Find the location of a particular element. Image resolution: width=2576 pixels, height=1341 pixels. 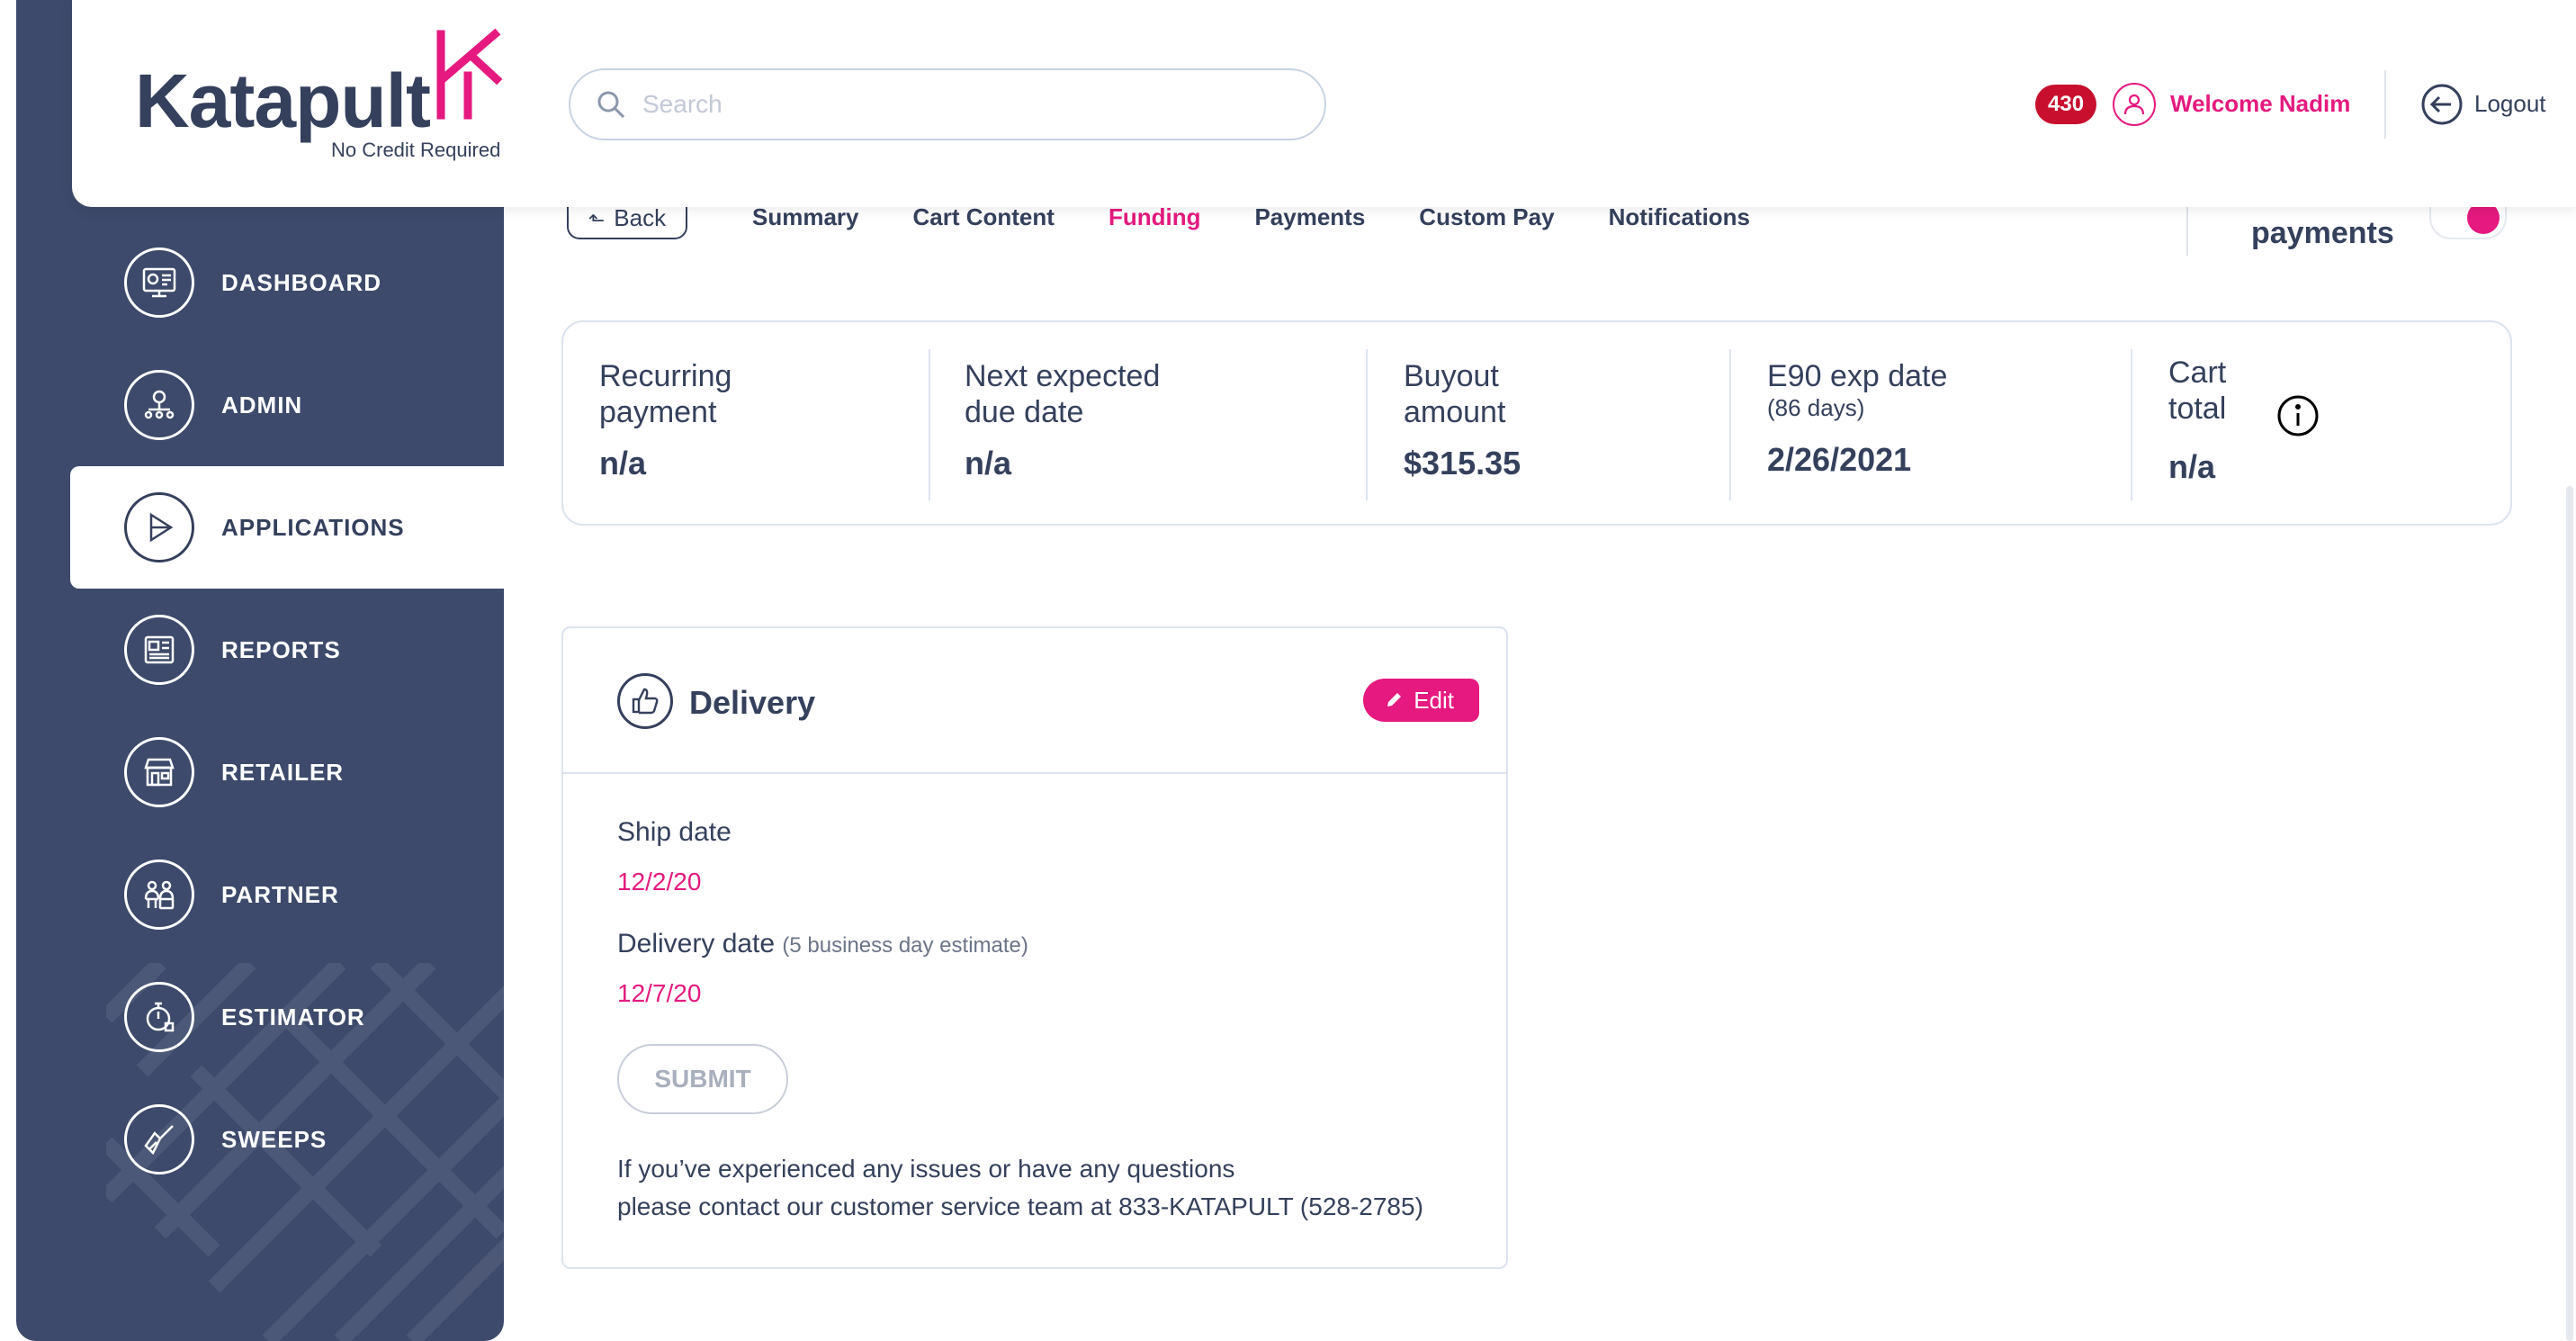

next-due-date-value: n/a is located at coordinates (989, 463).